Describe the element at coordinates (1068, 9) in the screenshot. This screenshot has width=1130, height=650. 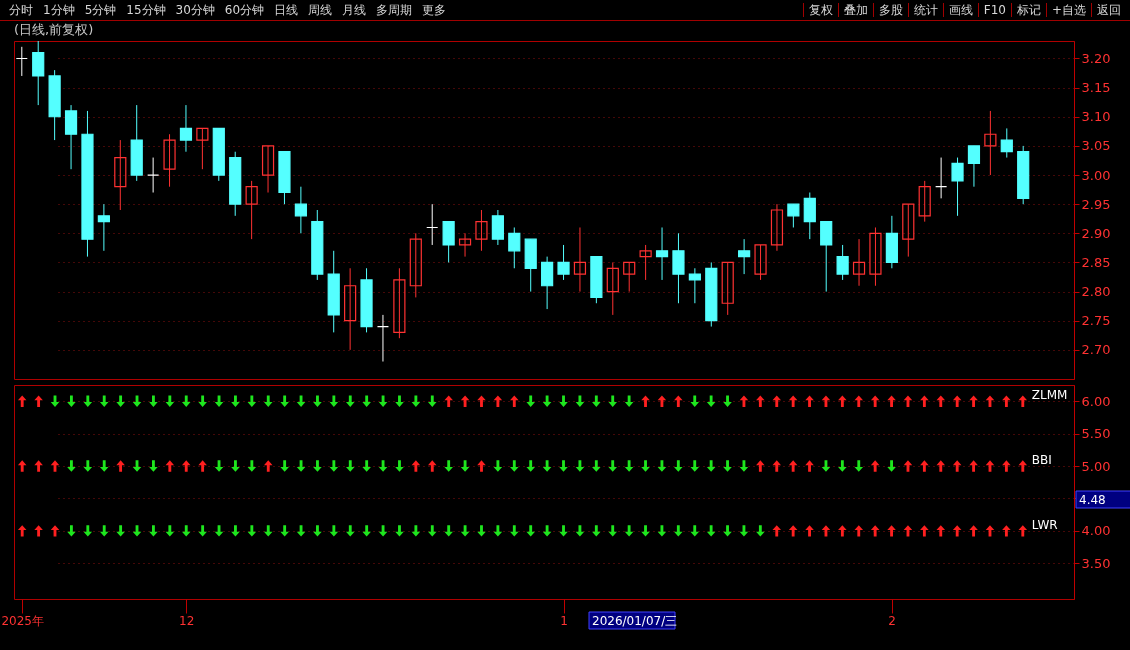
I see `text: +自选` at that location.